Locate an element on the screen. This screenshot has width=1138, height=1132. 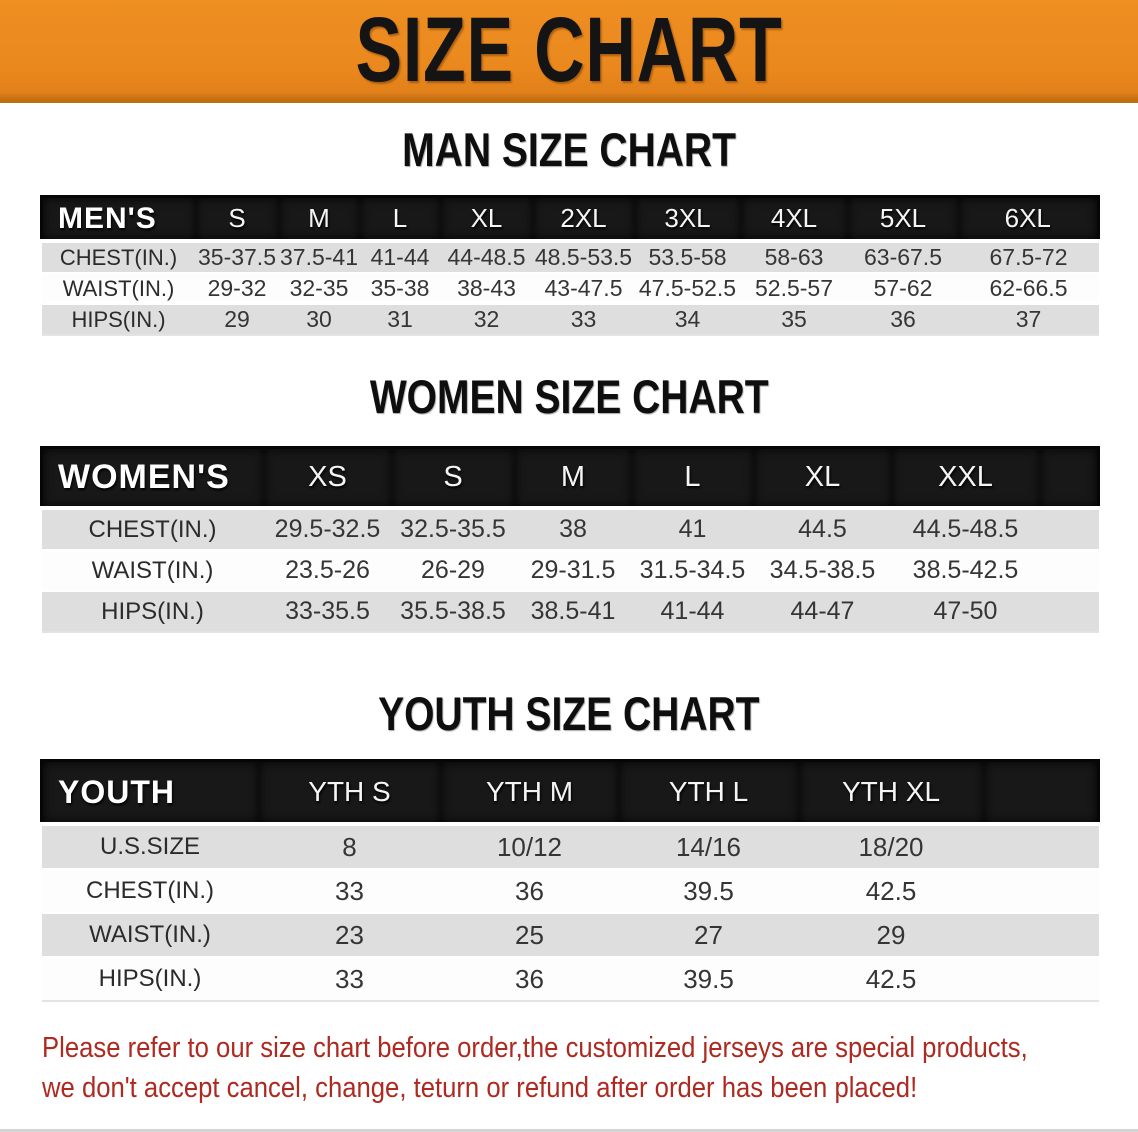
value-cell: 38 is located at coordinates (573, 528).